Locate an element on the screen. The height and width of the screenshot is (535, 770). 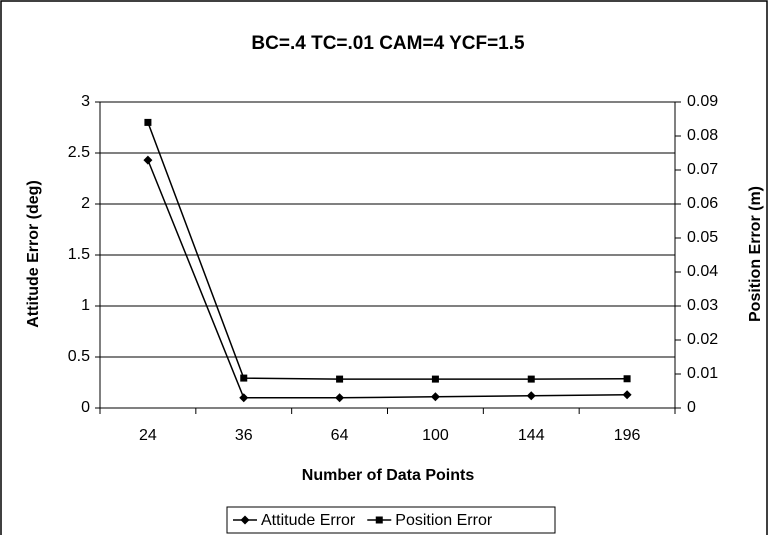
legend-label: Position Error is located at coordinates (444, 520).